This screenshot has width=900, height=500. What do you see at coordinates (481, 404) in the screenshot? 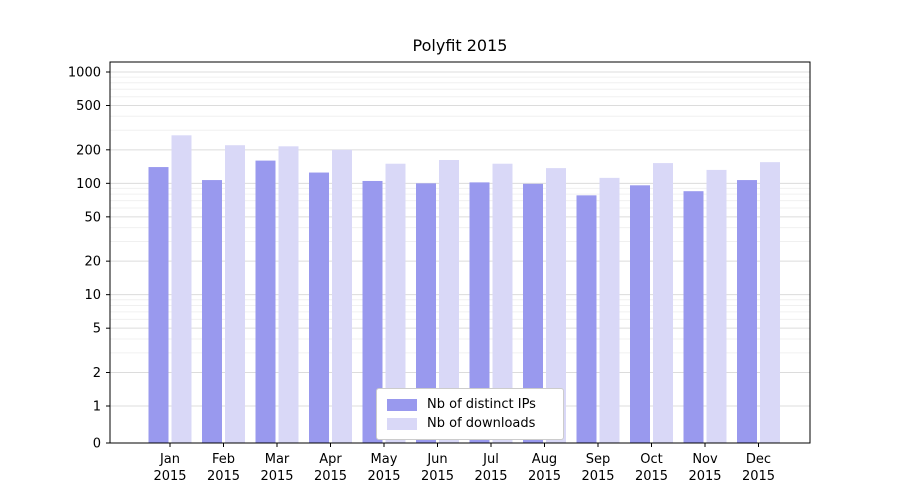
I see `legend-label-distinct-ips: Nb of distinct IPs` at bounding box center [481, 404].